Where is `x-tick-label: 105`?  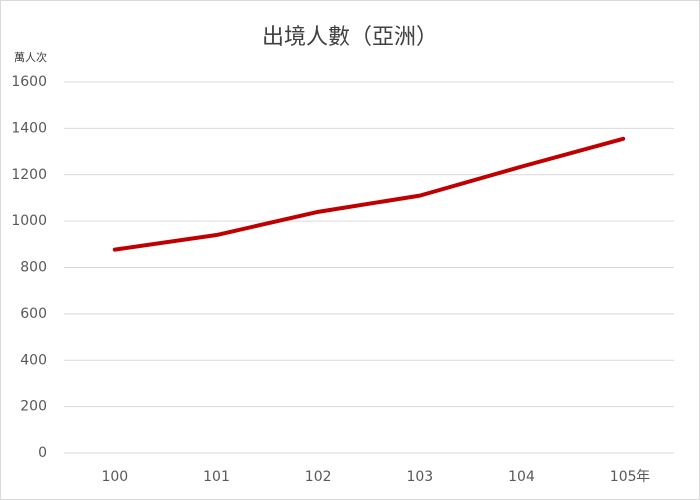 x-tick-label: 105 is located at coordinates (623, 477).